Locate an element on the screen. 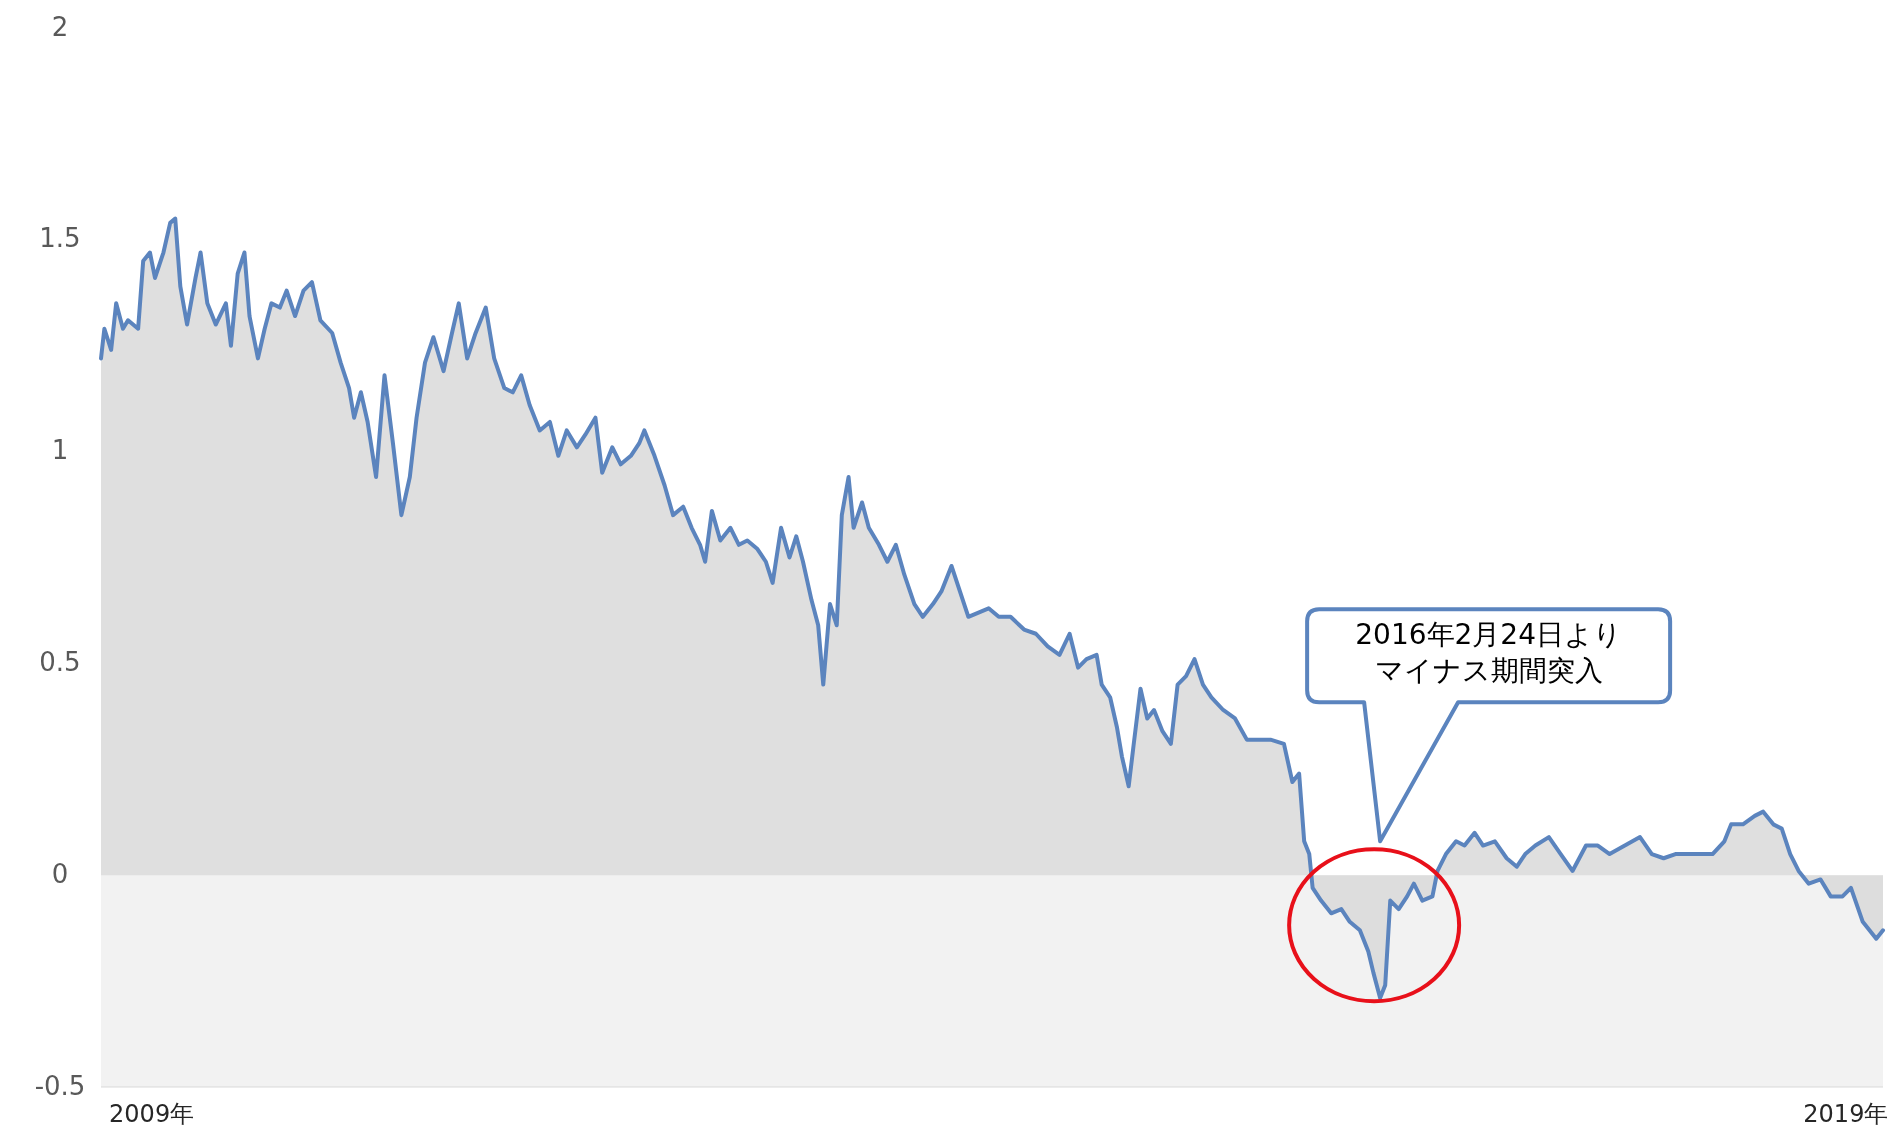 The image size is (1895, 1132). y-tick-label: 1.5 is located at coordinates (60, 238).